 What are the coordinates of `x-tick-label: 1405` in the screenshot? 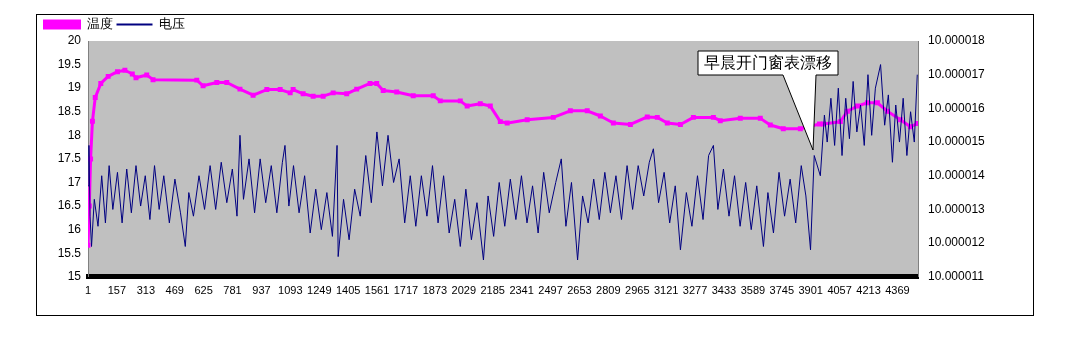 It's located at (348, 290).